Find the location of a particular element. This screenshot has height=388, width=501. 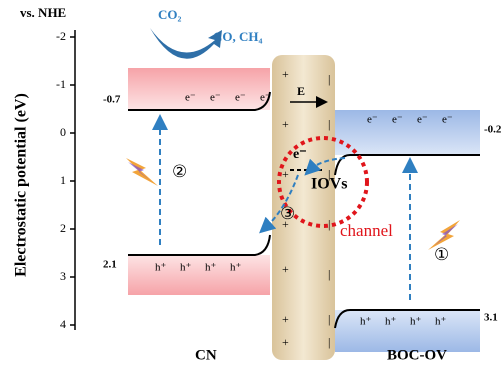

interface is located at coordinates (303, 207).